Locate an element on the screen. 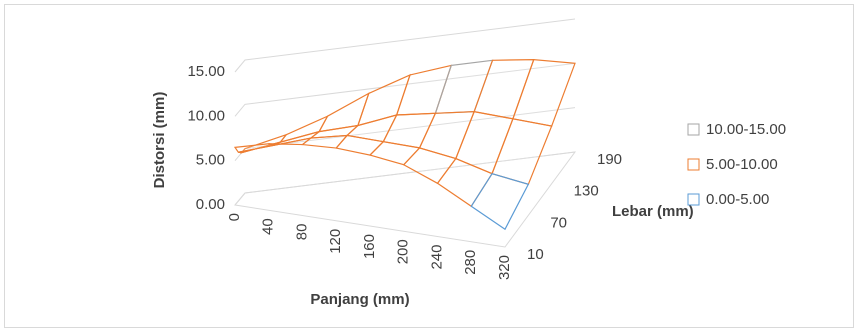  legend-label: 0.00-5.00 is located at coordinates (737, 199).